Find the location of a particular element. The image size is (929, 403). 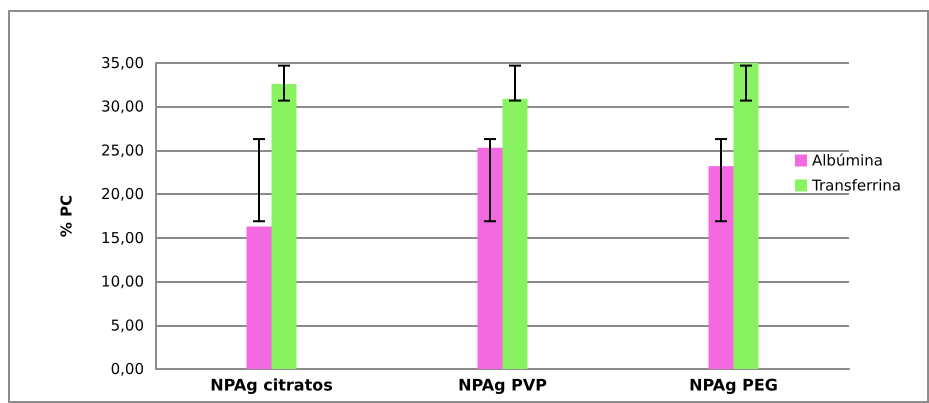

legend-label: Albúmina is located at coordinates (847, 161).